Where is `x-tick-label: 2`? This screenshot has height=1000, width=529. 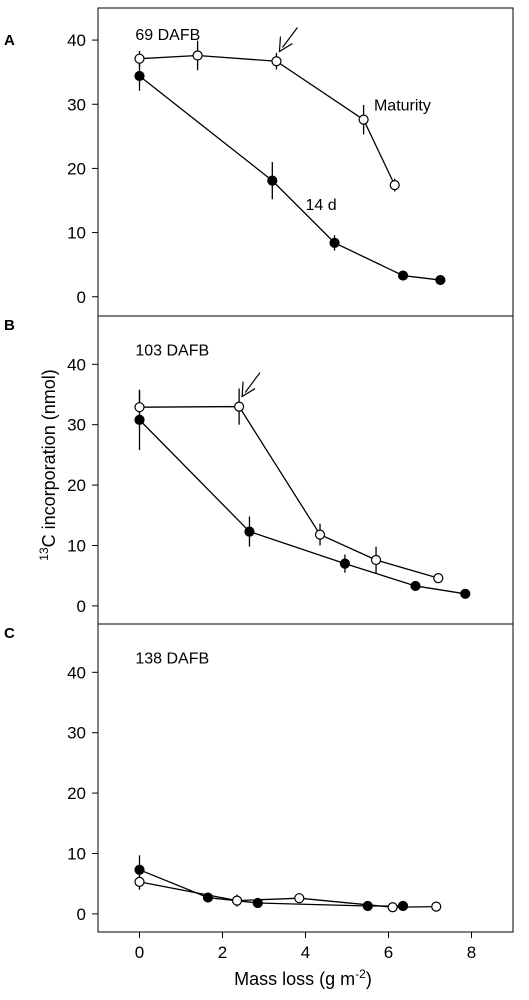 x-tick-label: 2 is located at coordinates (222, 952).